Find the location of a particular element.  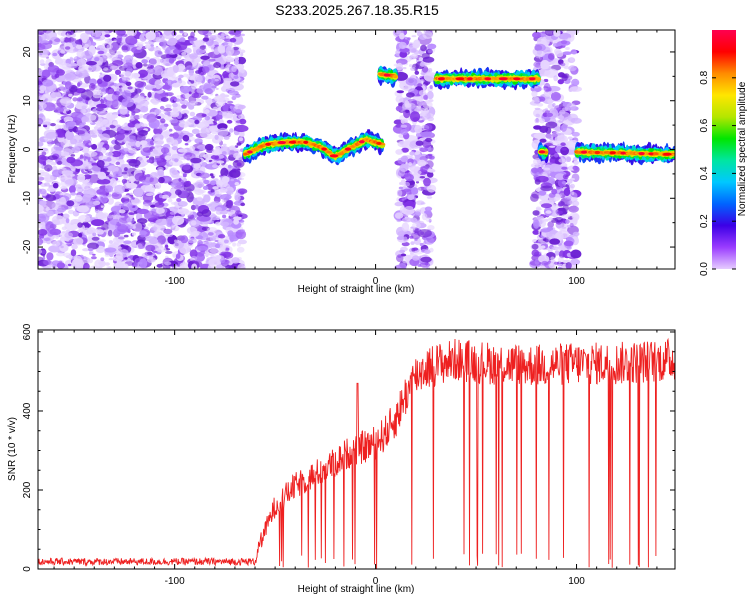

signal-track is located at coordinates (487, 78).